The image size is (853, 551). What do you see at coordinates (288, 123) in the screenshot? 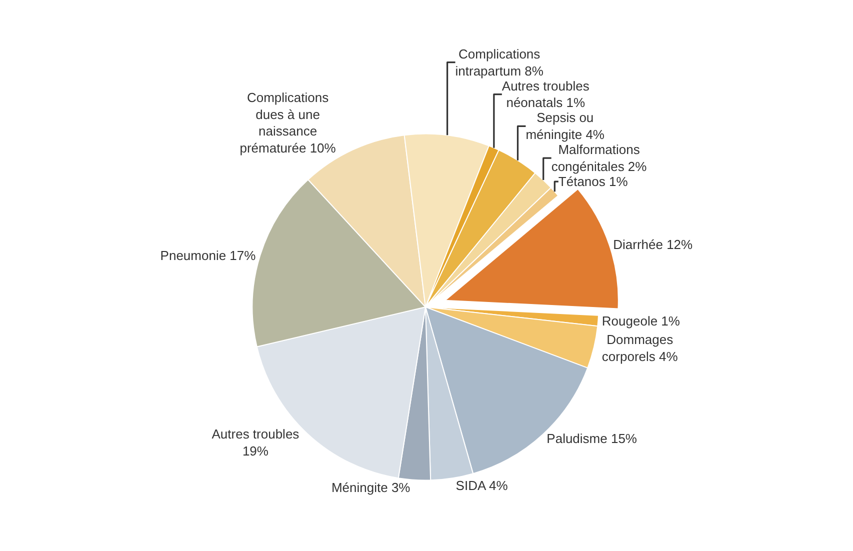
I see `slice-label: Complications dues à une naissance prématurée 10%` at bounding box center [288, 123].